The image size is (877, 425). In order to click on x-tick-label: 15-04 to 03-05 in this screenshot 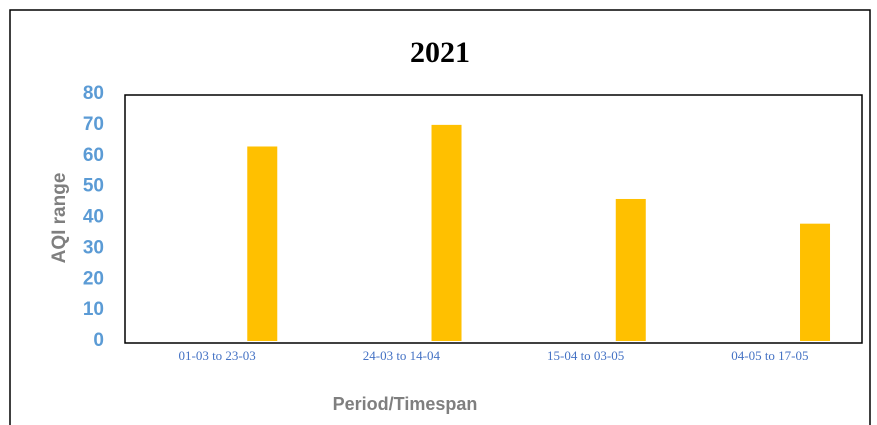, I will do `click(585, 355)`.